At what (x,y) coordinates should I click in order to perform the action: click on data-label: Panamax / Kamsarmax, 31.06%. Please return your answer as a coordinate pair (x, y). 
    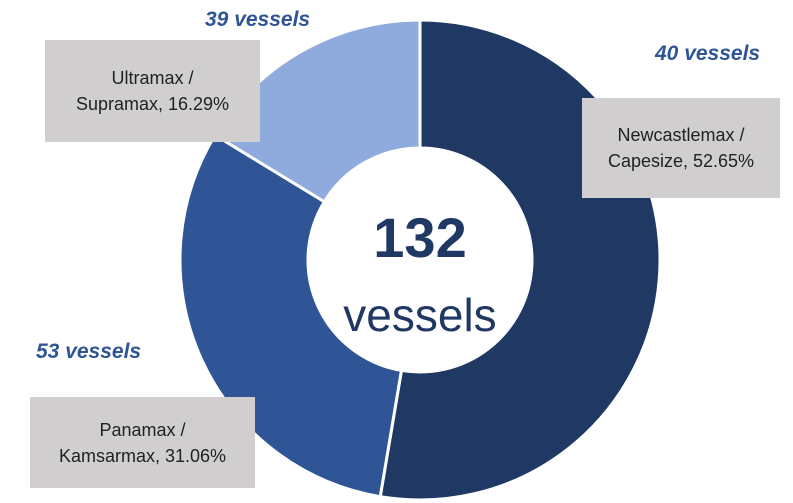
    Looking at the image, I should click on (142, 442).